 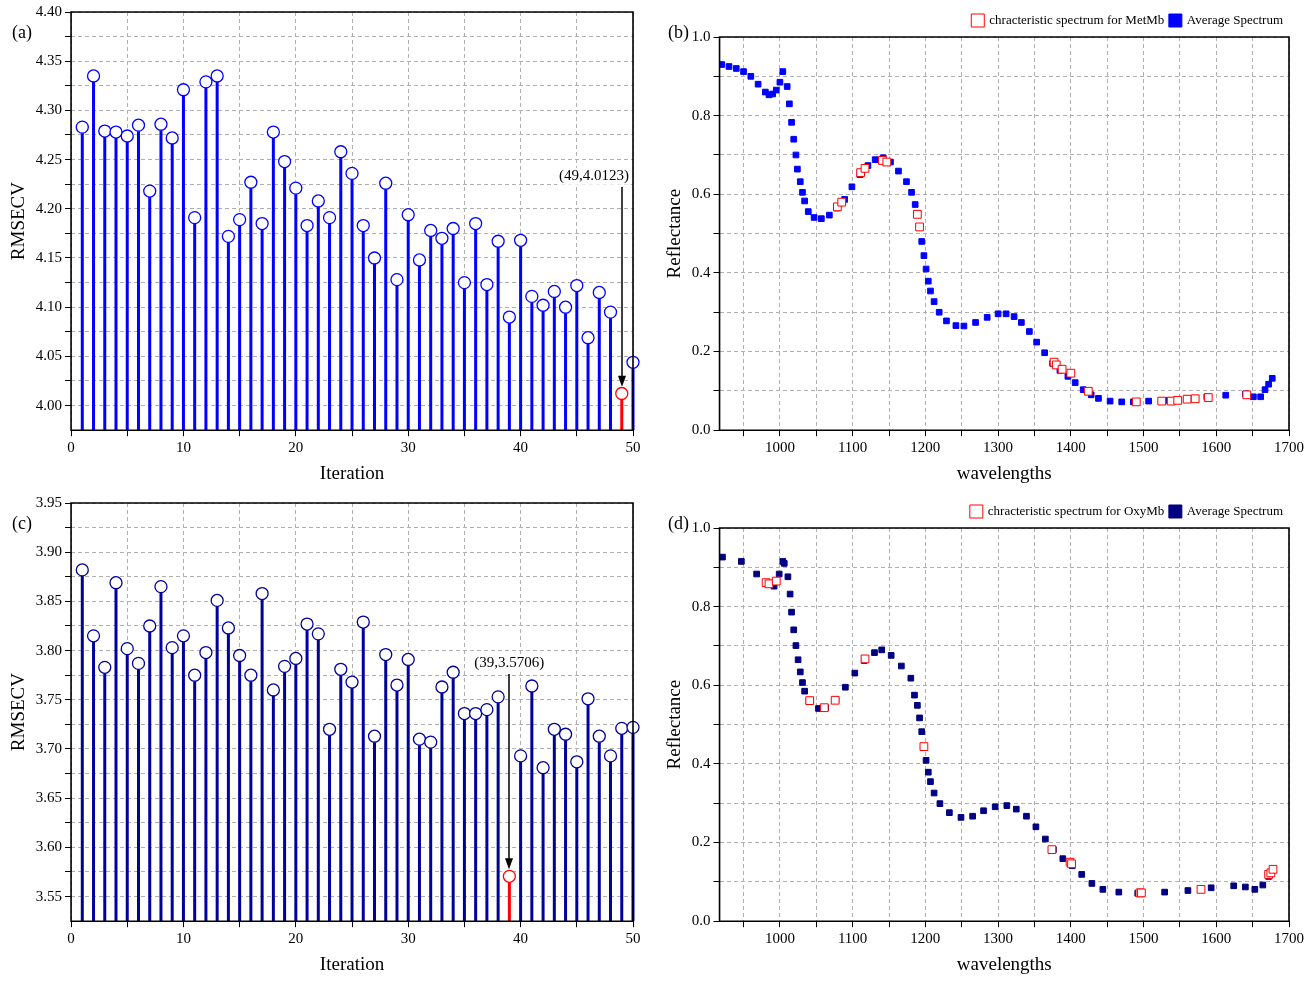 What do you see at coordinates (49, 600) in the screenshot?
I see `y-tick-label: 3.85` at bounding box center [49, 600].